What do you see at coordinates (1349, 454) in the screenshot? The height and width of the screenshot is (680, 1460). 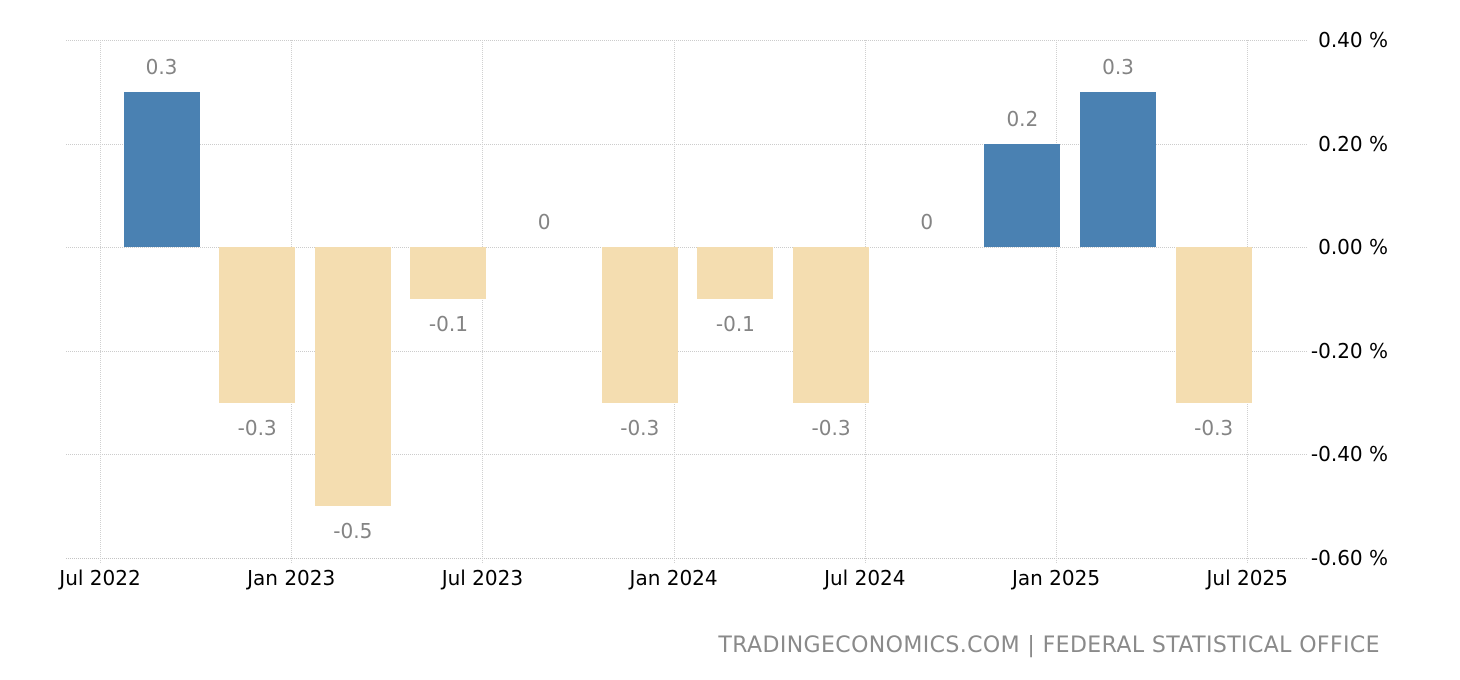 I see `y-axis-tick-label: -0.40 %` at bounding box center [1349, 454].